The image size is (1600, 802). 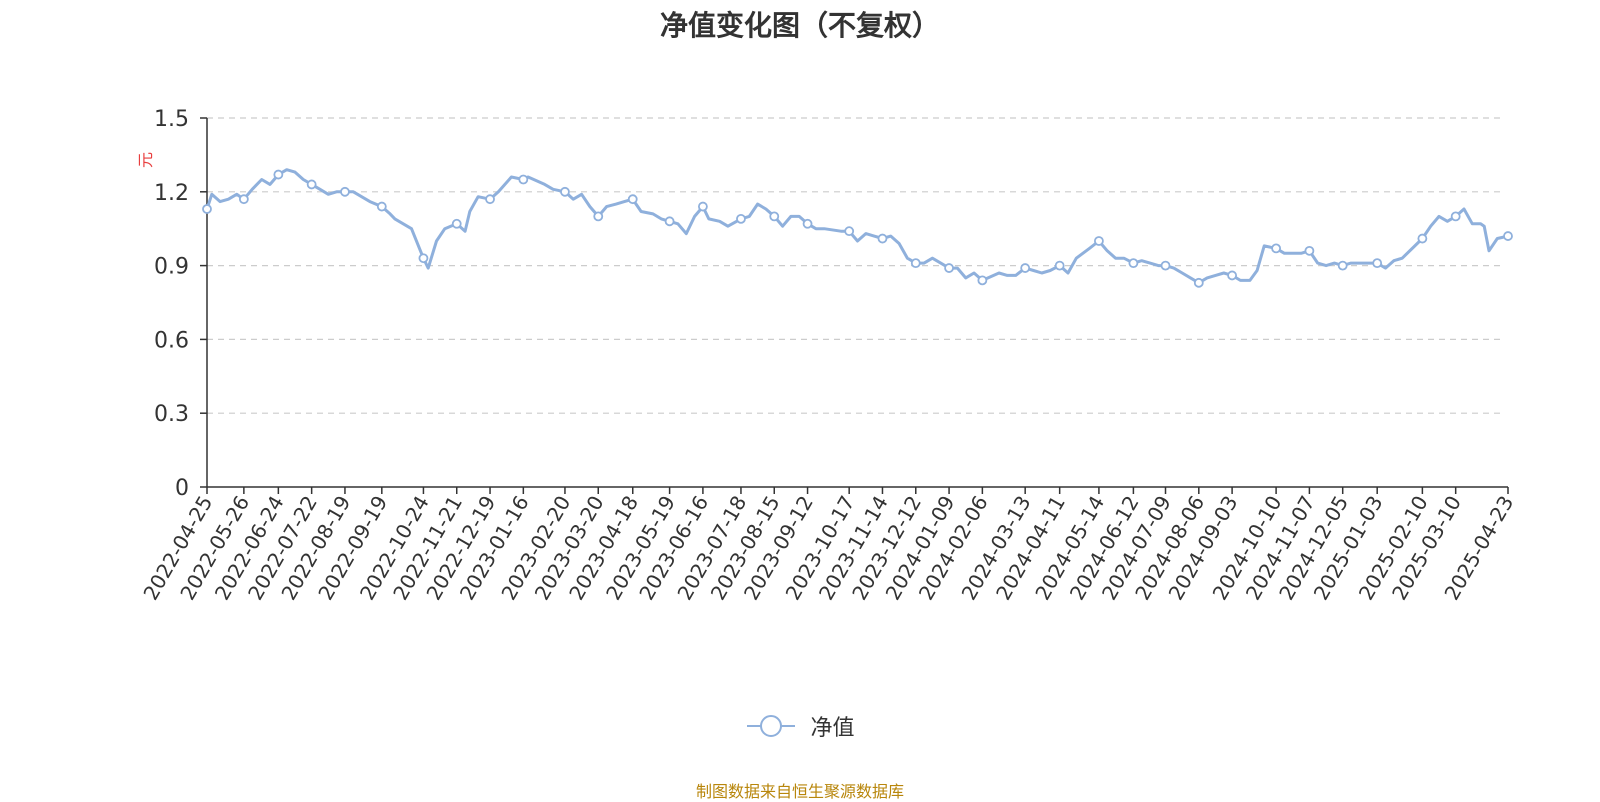 I want to click on series-markers, so click(x=857, y=229).